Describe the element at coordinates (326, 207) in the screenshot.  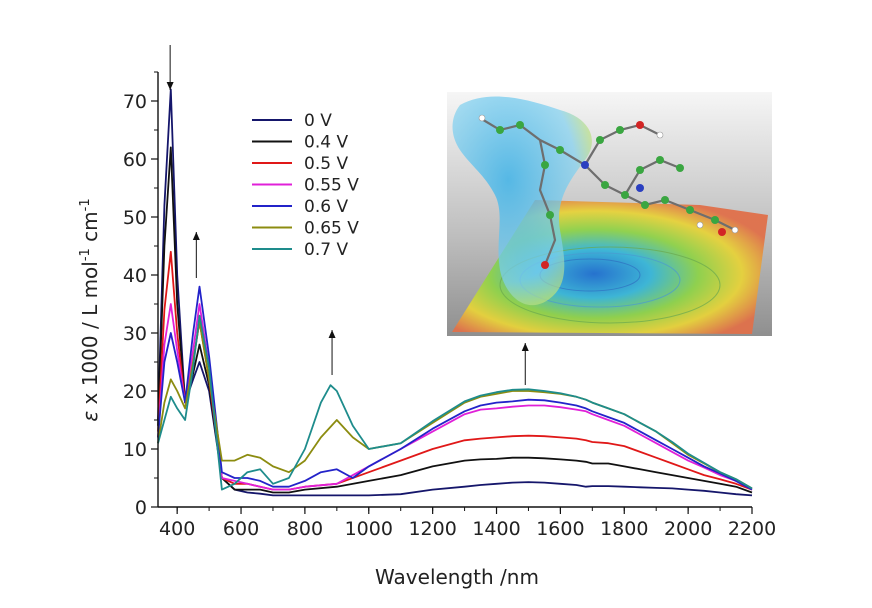
I see `legend-label-4: 0.6 V` at that location.